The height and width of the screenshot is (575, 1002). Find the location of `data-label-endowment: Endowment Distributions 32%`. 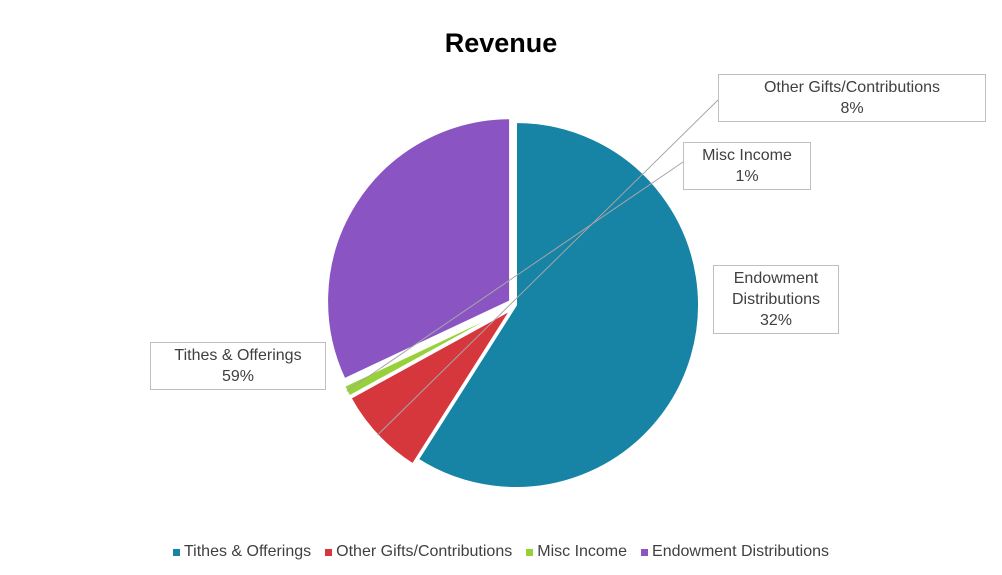

data-label-endowment: Endowment Distributions 32% is located at coordinates (776, 299).